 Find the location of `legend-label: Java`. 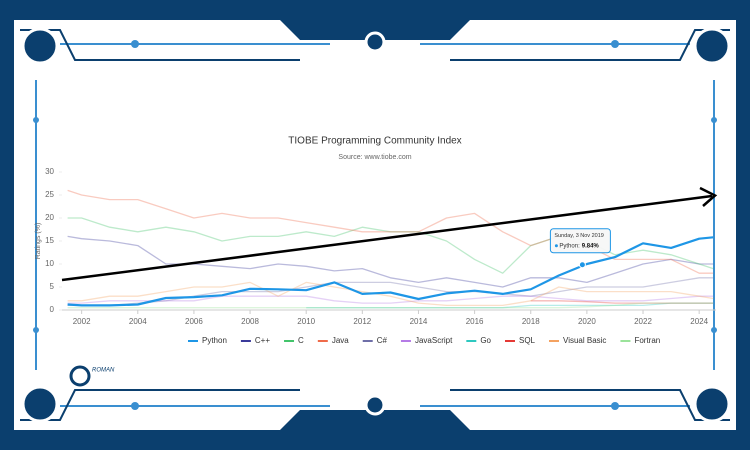

legend-label: Java is located at coordinates (340, 340).